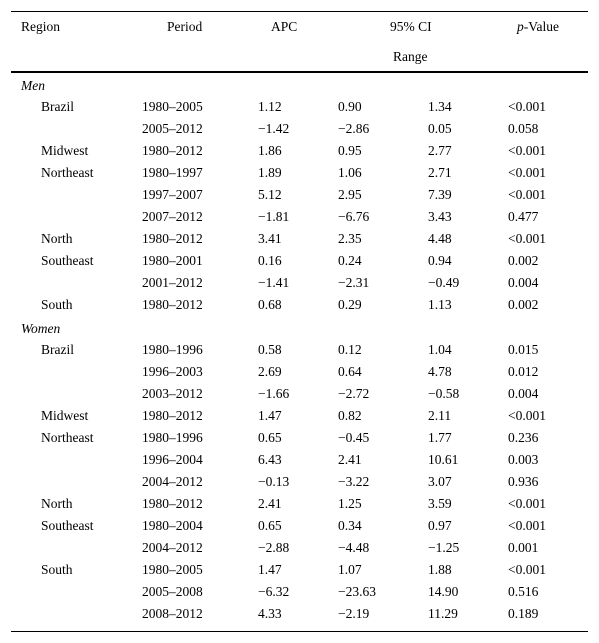 This screenshot has height=643, width=599. What do you see at coordinates (299, 631) in the screenshot?
I see `bottom-rule` at bounding box center [299, 631].